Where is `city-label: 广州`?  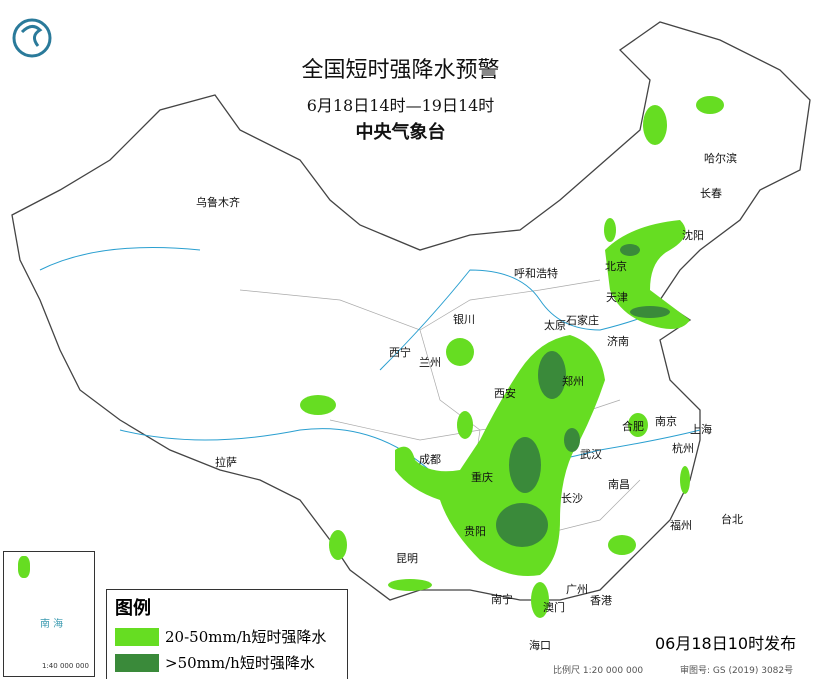
city-label: 广州 is located at coordinates (577, 589).